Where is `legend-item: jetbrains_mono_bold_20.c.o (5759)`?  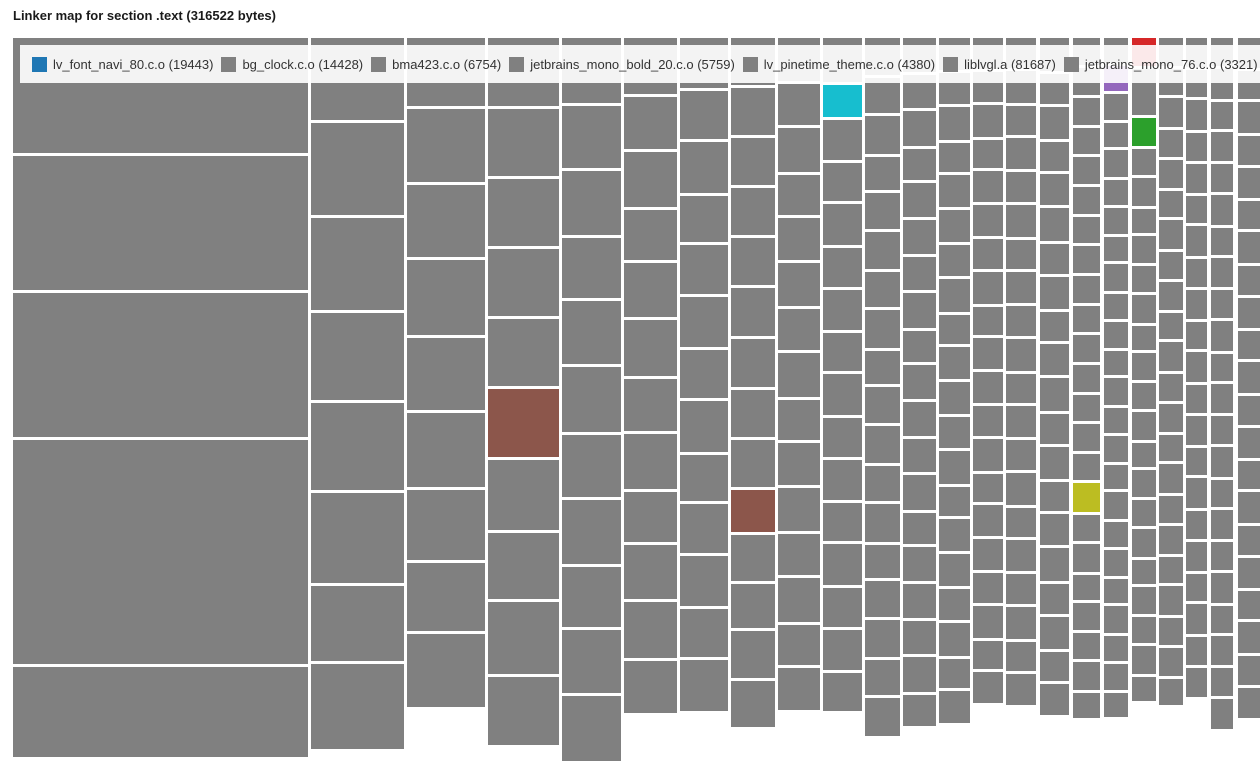 legend-item: jetbrains_mono_bold_20.c.o (5759) is located at coordinates (622, 64).